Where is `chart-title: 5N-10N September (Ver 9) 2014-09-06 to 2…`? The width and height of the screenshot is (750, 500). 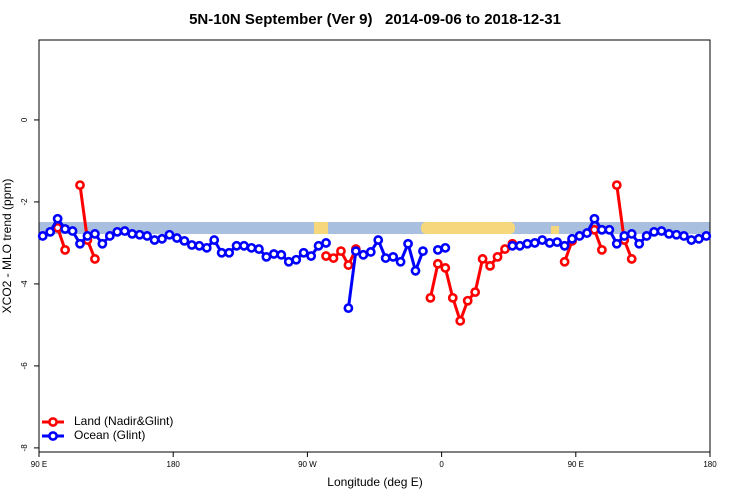 chart-title: 5N-10N September (Ver 9) 2014-09-06 to 2… is located at coordinates (375, 19).